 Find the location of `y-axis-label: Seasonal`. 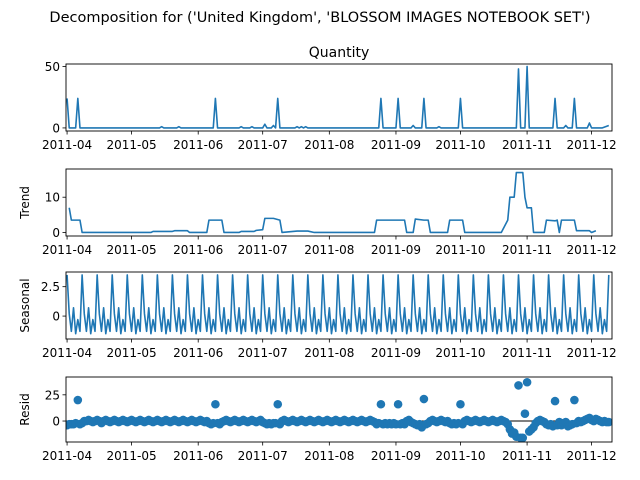

y-axis-label: Seasonal is located at coordinates (25, 305).